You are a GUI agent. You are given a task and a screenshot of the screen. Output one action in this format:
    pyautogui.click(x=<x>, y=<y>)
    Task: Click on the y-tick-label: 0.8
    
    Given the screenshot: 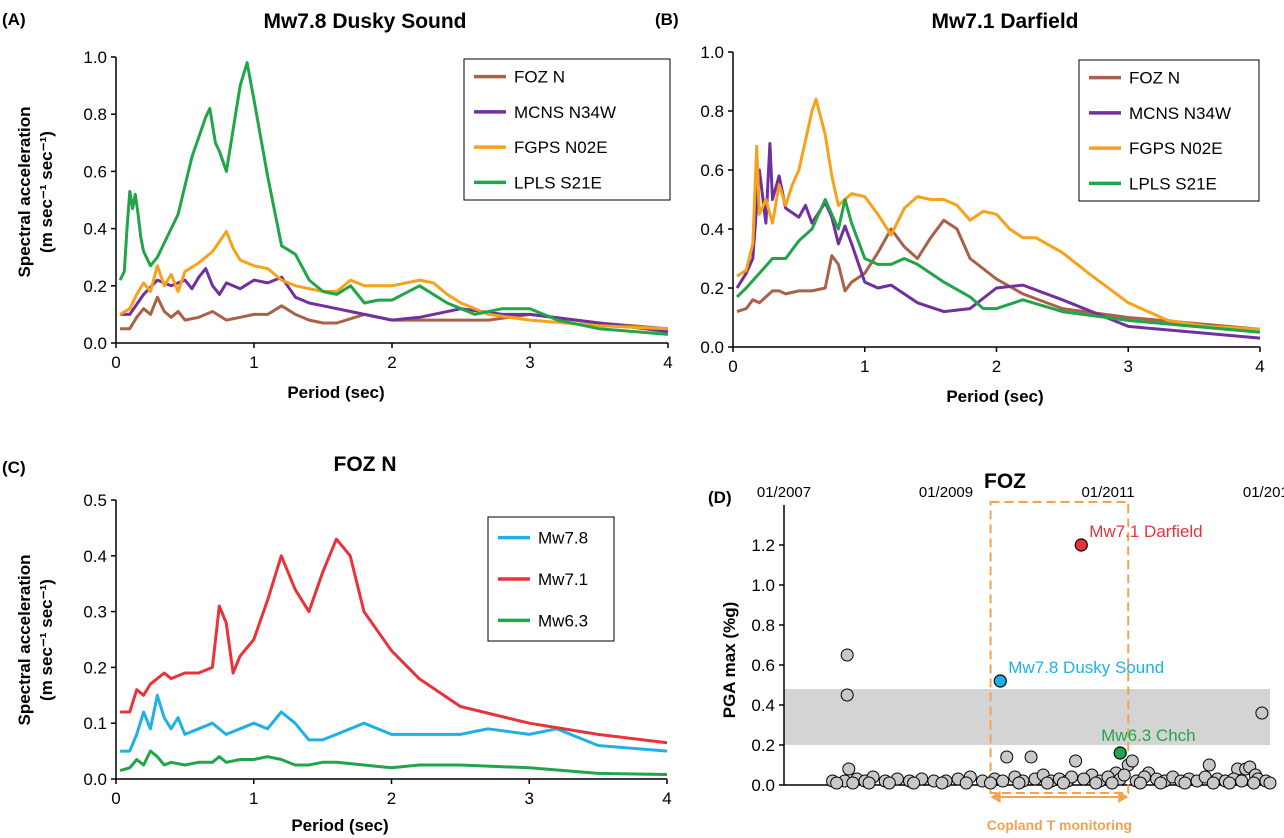 What is the action you would take?
    pyautogui.click(x=763, y=625)
    